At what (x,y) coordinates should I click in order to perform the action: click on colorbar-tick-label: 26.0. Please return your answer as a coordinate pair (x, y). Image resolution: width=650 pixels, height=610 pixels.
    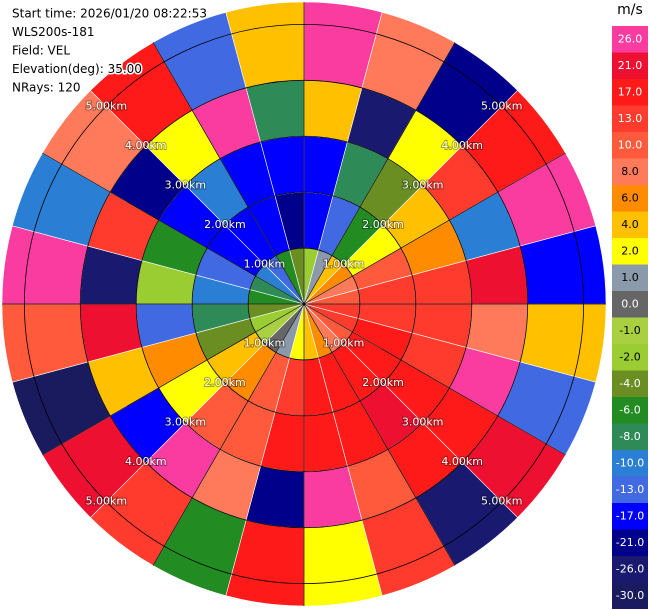
    Looking at the image, I should click on (630, 38).